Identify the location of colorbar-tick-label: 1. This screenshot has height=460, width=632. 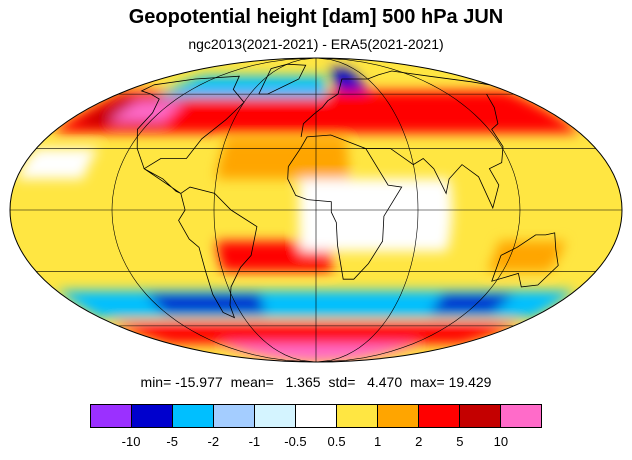
(378, 441).